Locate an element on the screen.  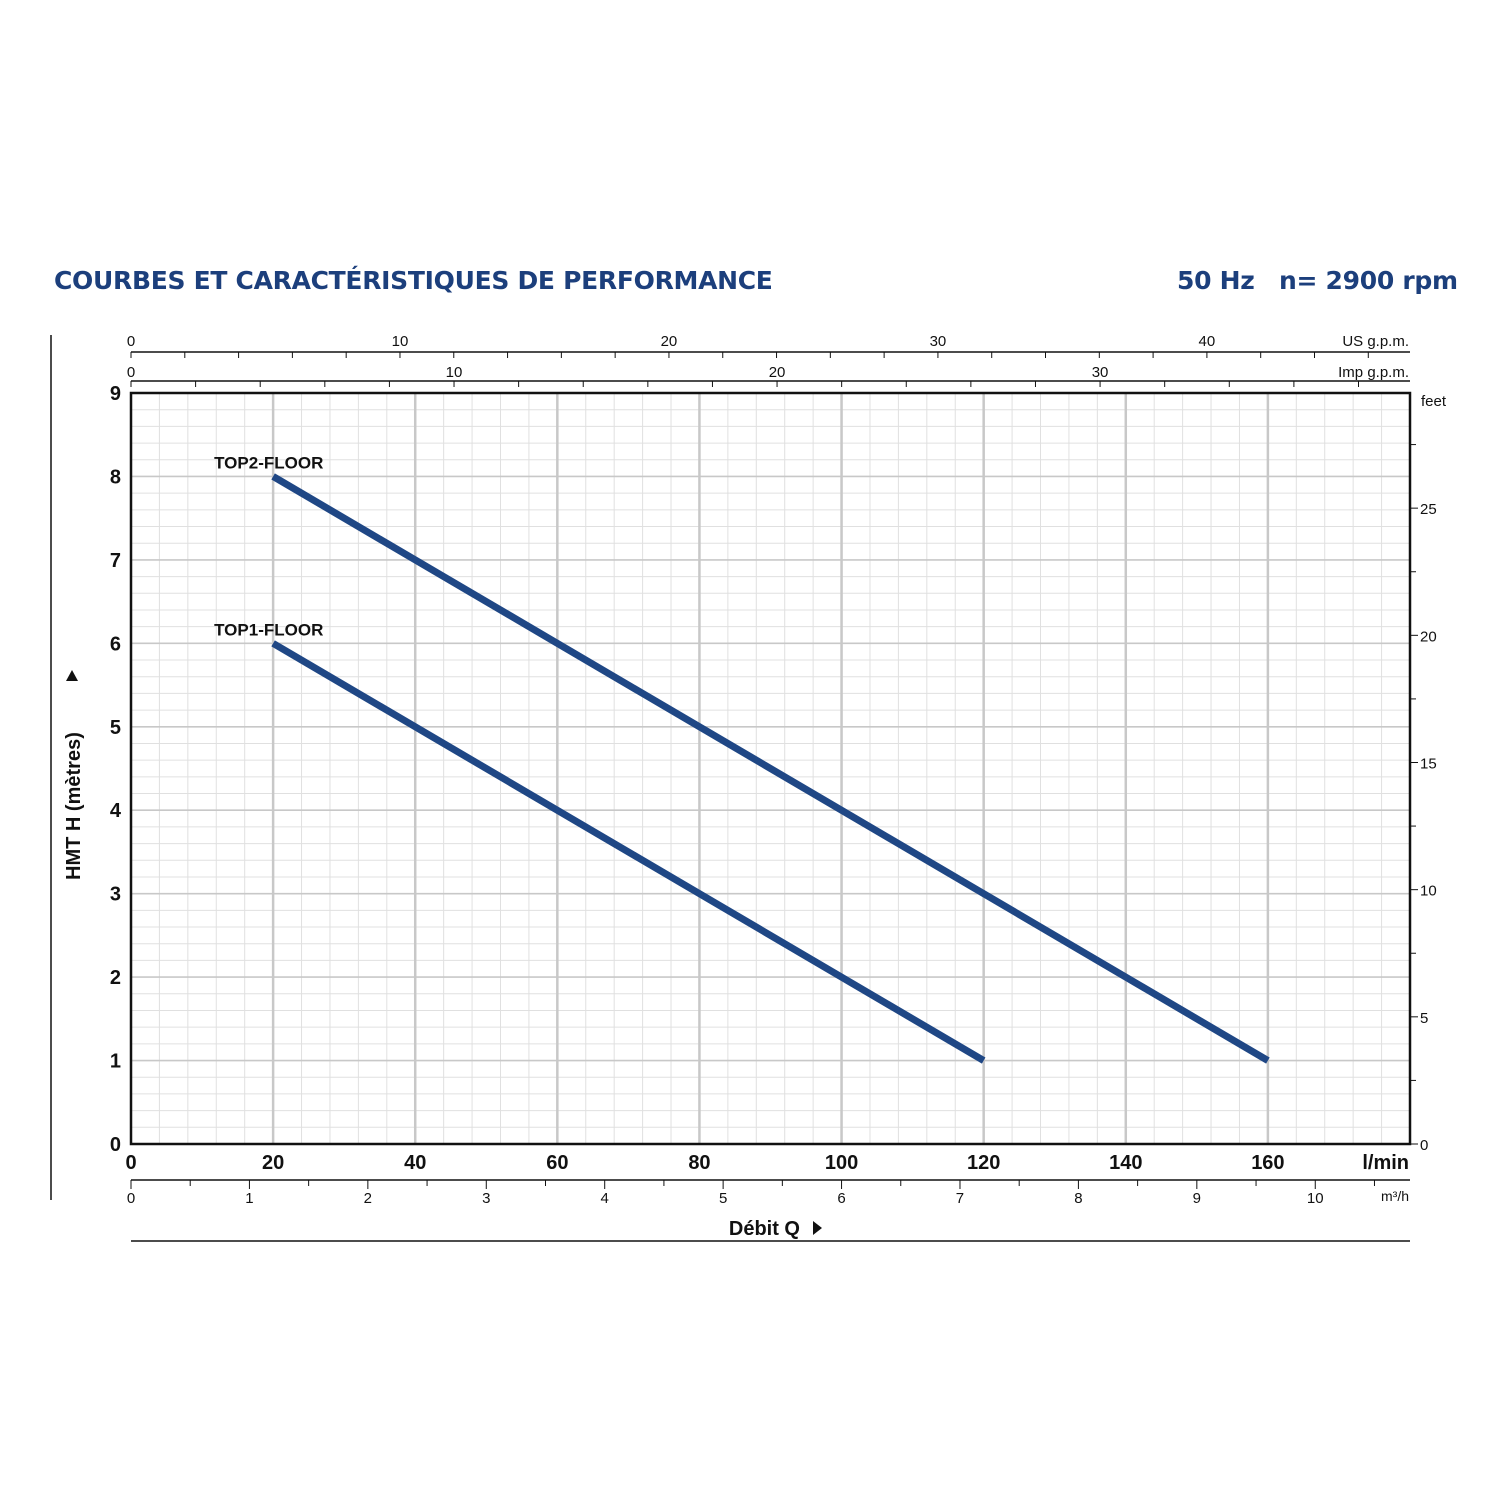
feet-tick-label: 20 is located at coordinates (1428, 636).